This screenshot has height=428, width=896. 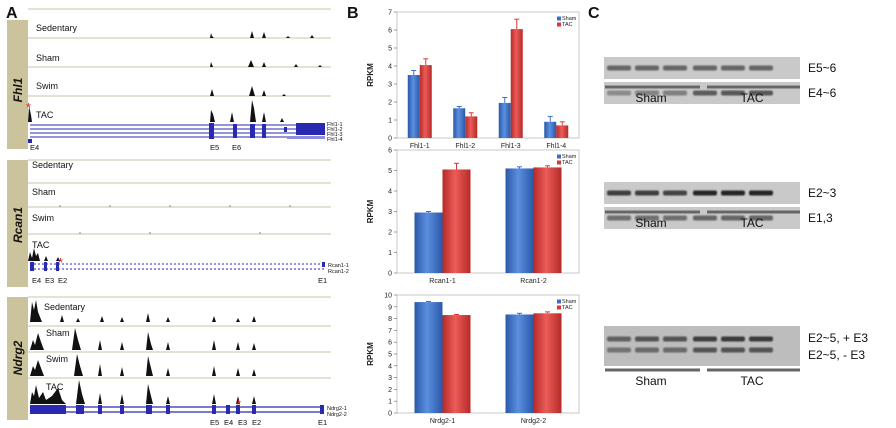 What do you see at coordinates (736, 357) in the screenshot?
I see `gel-3: E2~5, + E3 E2~5, - E3 Sham TAC` at bounding box center [736, 357].